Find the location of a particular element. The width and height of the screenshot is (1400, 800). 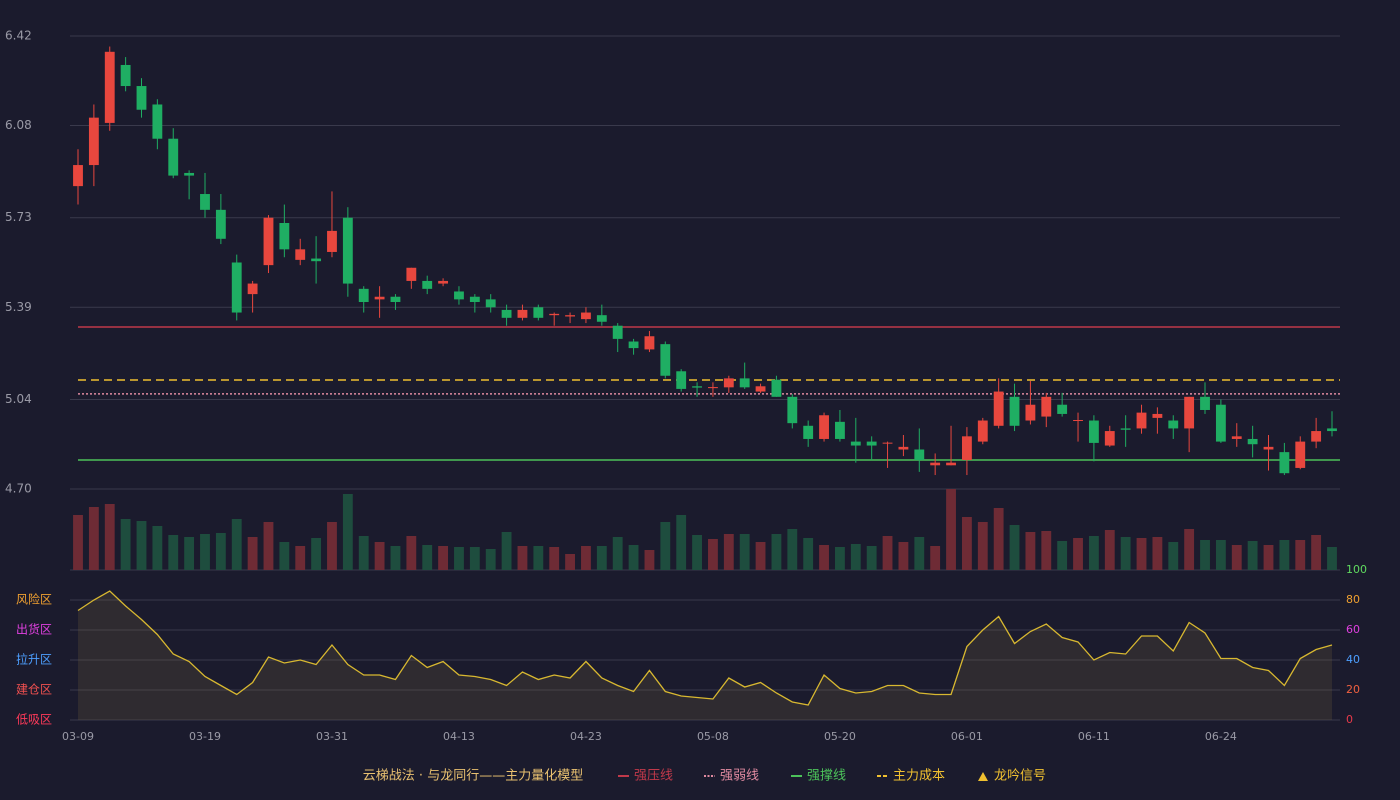

zone-label: 风险区 is located at coordinates (34, 599).